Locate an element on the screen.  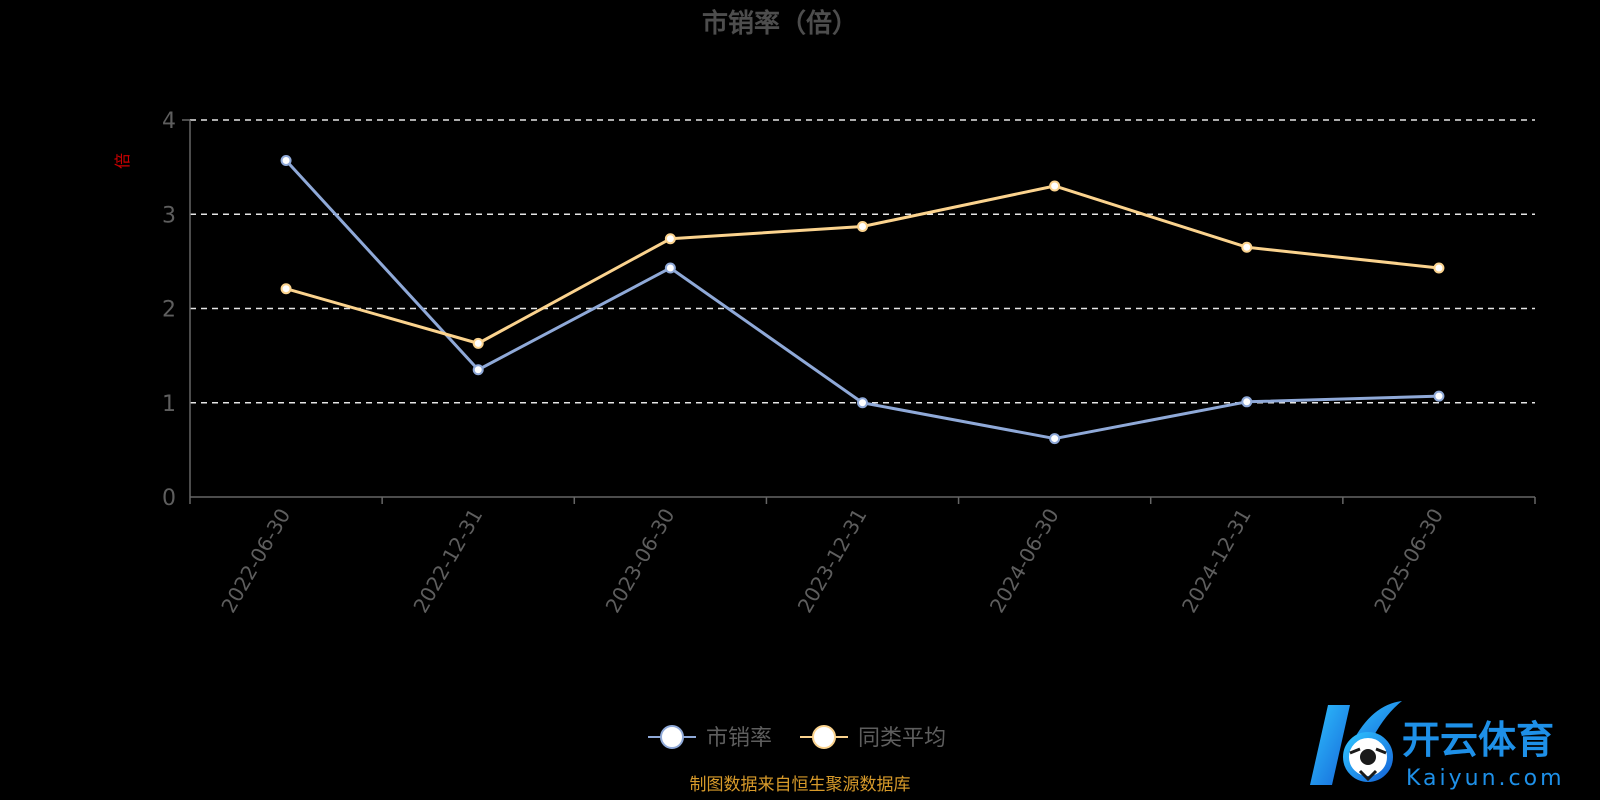
y-tick-labels: 0 1 2 3 4 is located at coordinates (169, 310).